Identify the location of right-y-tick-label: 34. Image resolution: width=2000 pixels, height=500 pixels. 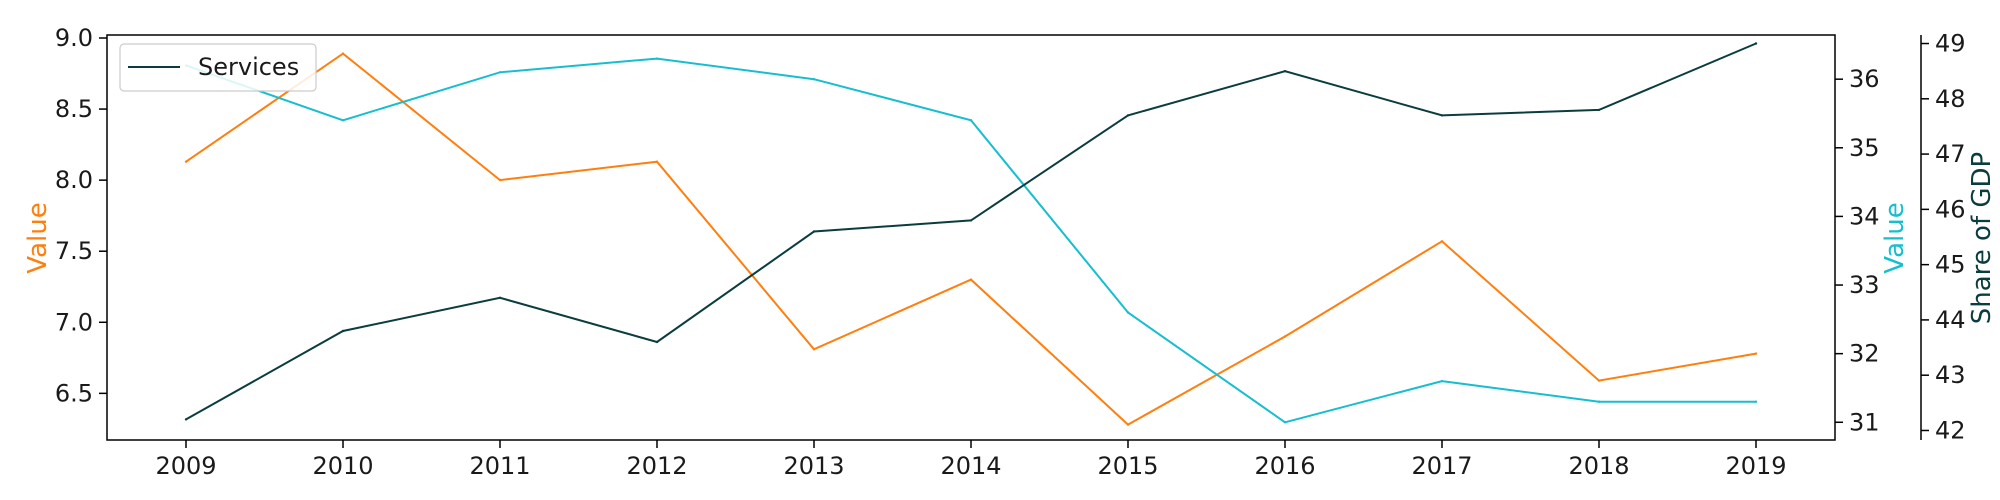
(1864, 216).